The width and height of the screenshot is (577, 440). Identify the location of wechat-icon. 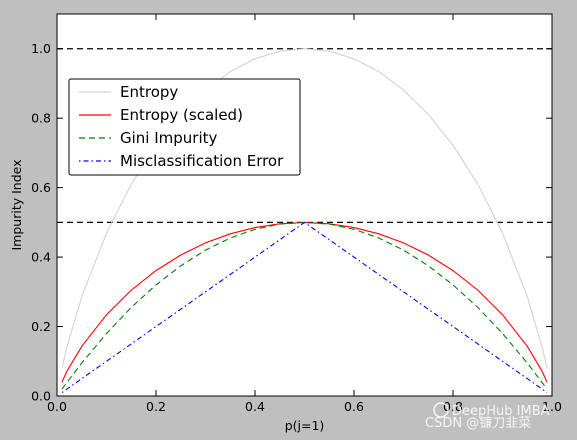
(441, 410).